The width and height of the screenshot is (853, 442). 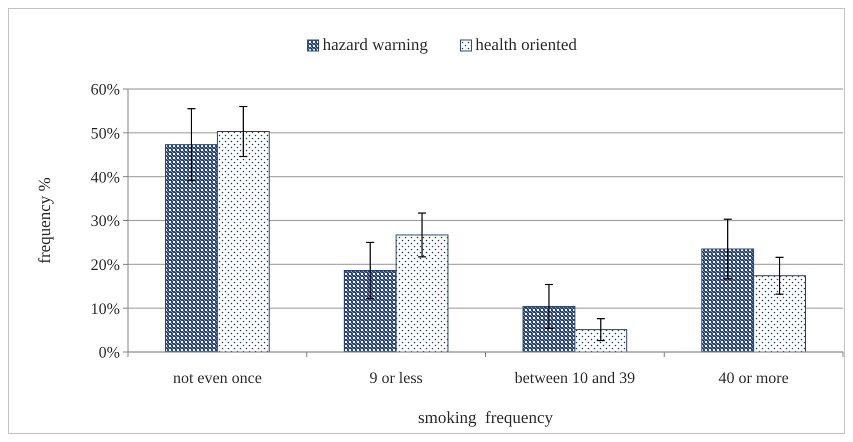 I want to click on y-tick-label: 30%, so click(x=105, y=221).